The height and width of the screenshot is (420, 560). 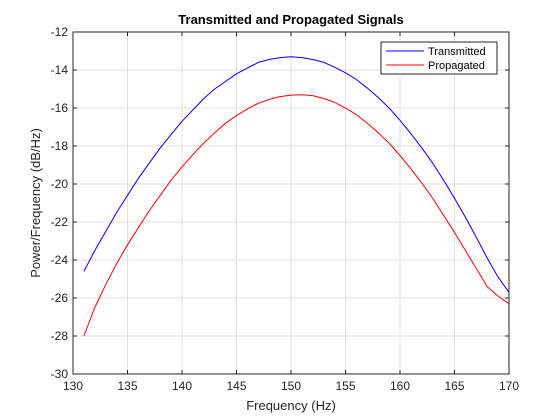 I want to click on x-tick-label: 135, so click(x=127, y=386).